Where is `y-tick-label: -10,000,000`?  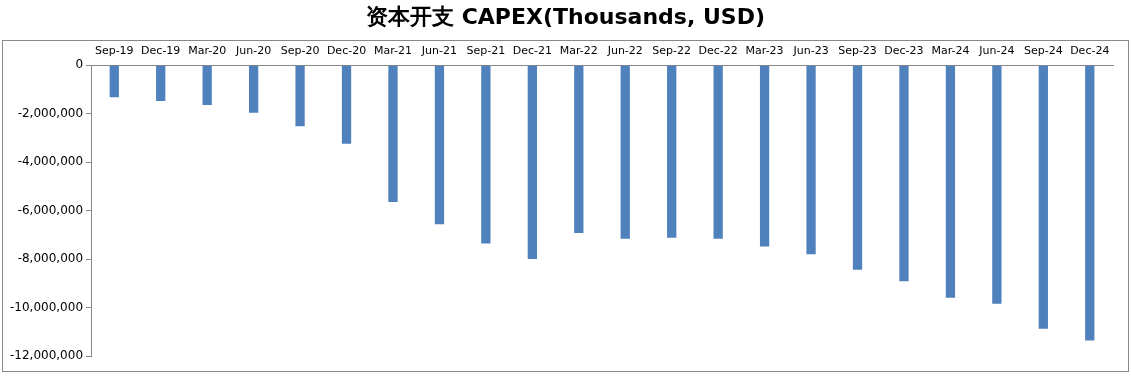 y-tick-label: -10,000,000 is located at coordinates (46, 306).